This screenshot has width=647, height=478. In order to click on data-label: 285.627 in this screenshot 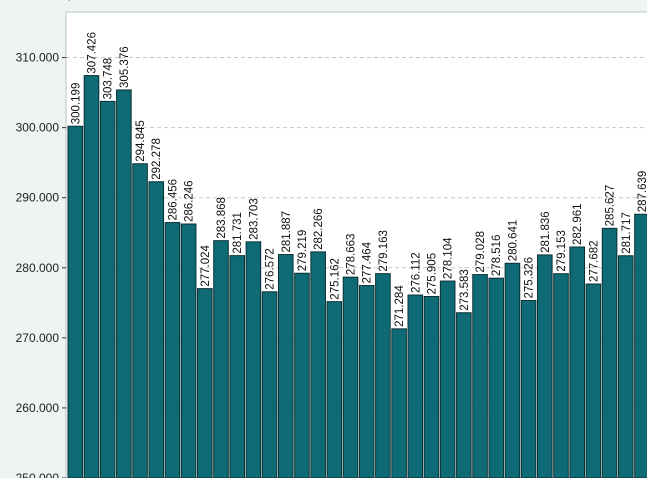, I will do `click(611, 206)`.